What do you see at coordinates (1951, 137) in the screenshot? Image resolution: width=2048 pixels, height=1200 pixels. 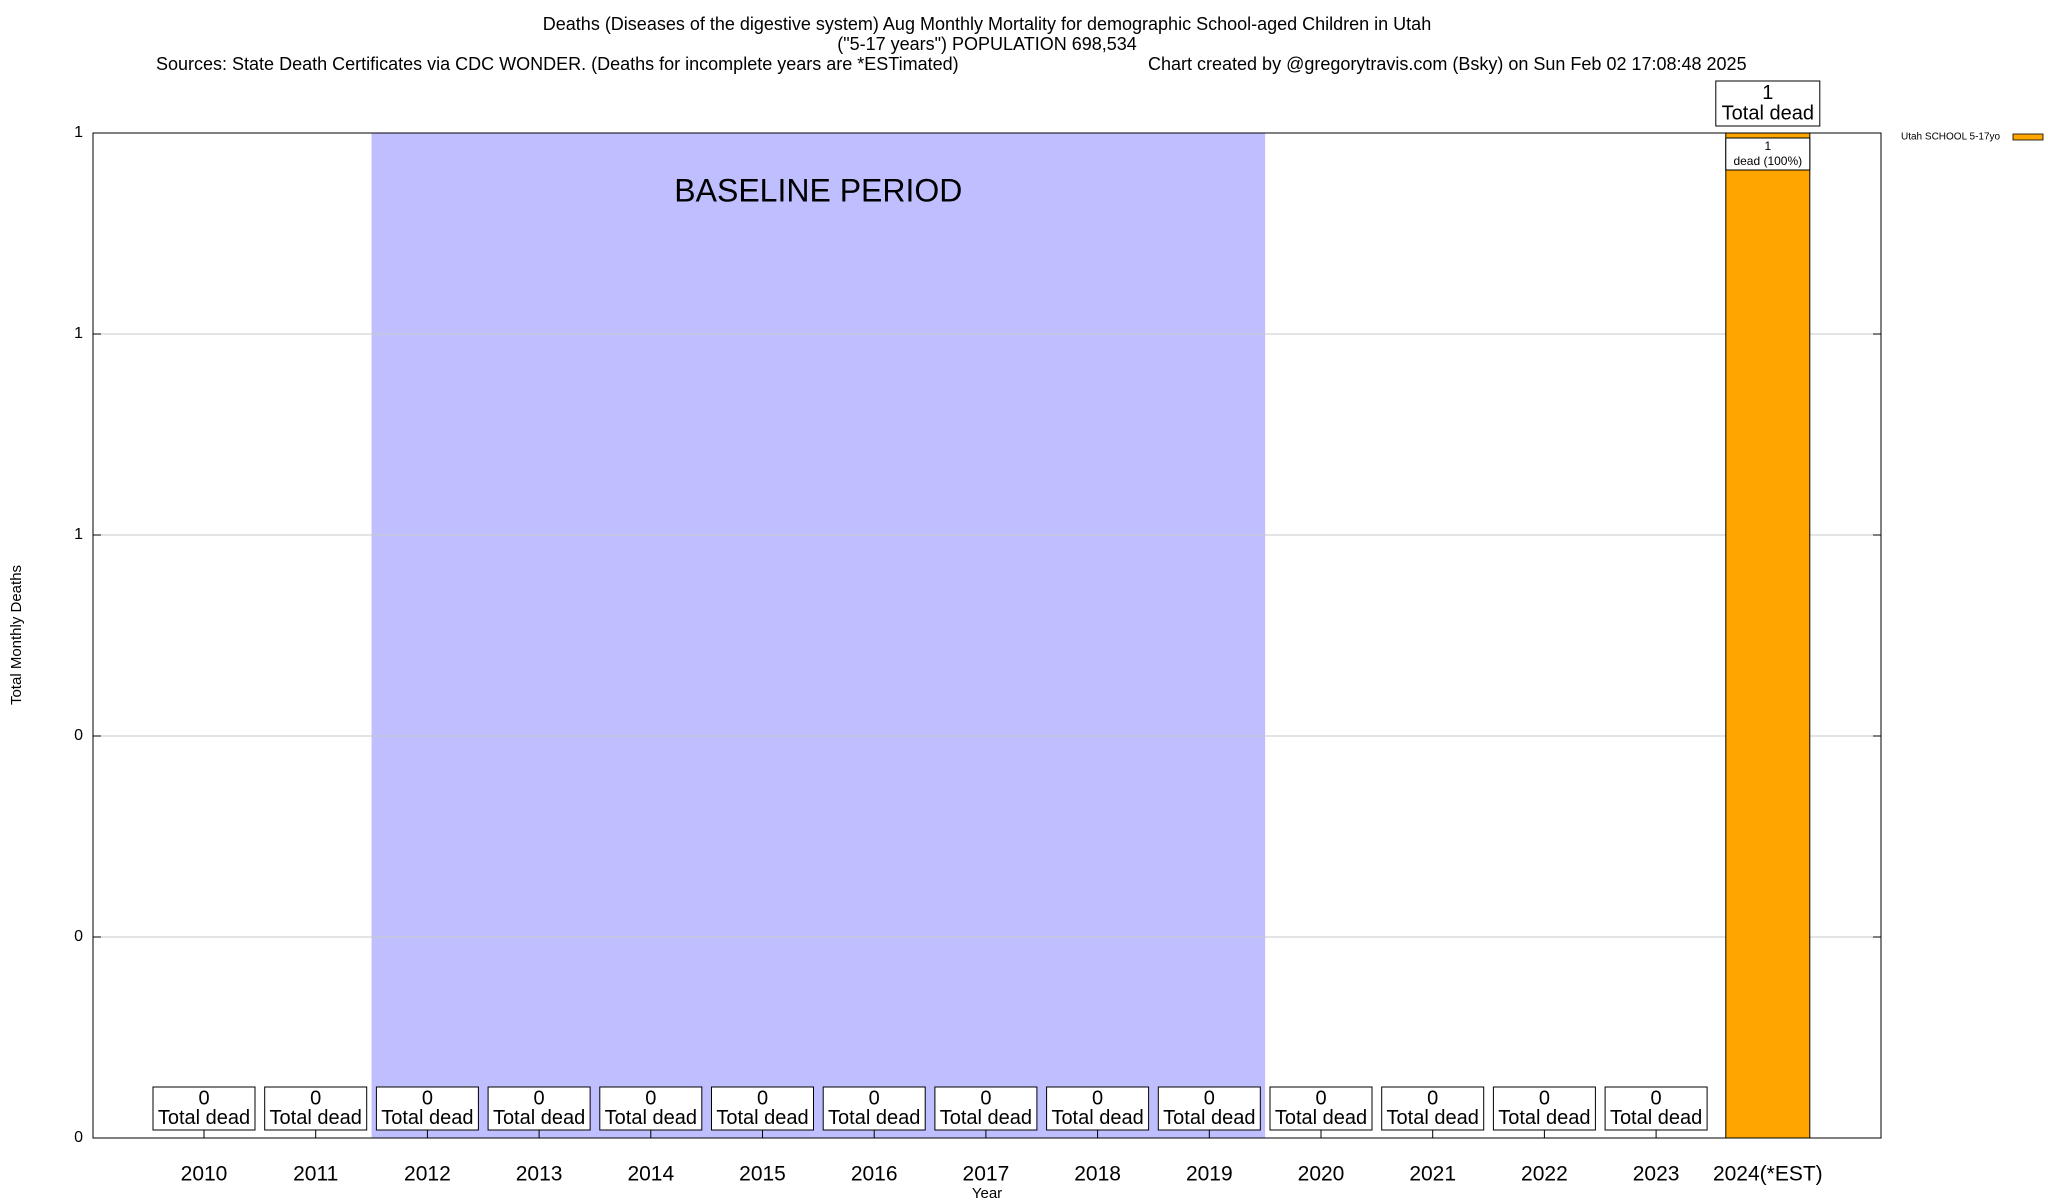 I see `legend-label: Utah SCHOOL 5-17yo` at bounding box center [1951, 137].